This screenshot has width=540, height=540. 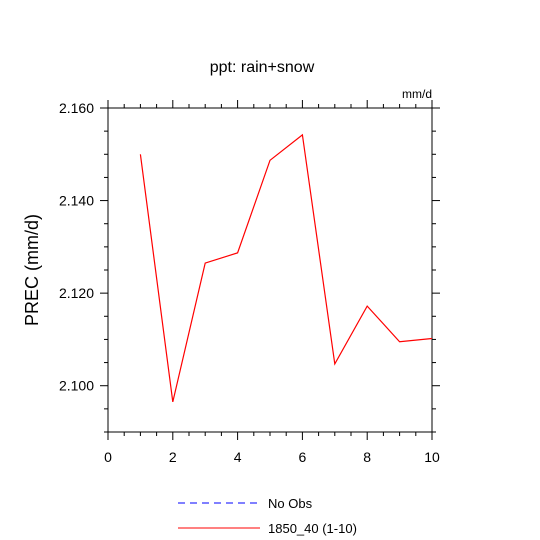 What do you see at coordinates (267, 516) in the screenshot?
I see `legend: No Obs 1850_40 (1-10)` at bounding box center [267, 516].